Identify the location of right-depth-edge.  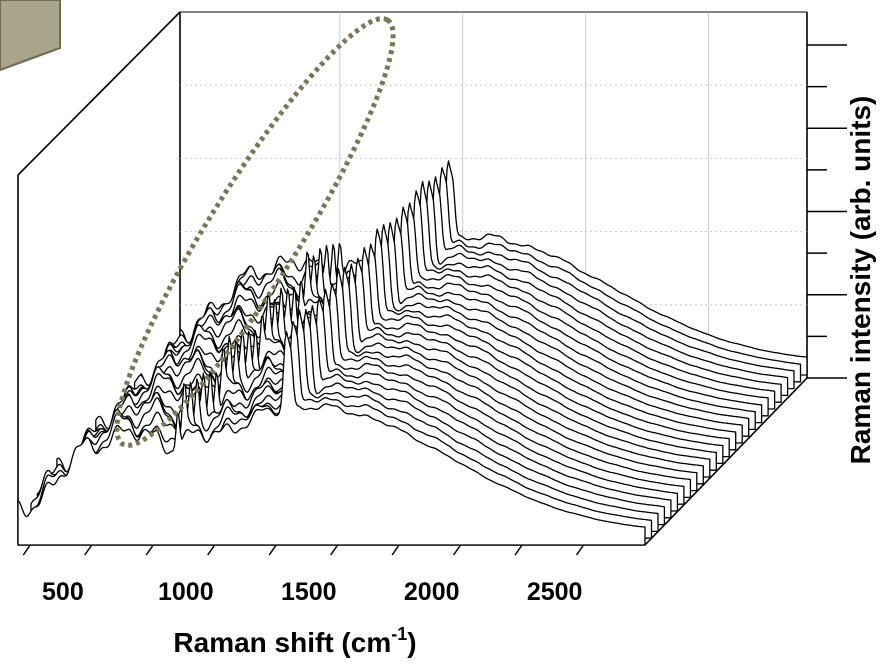
(726, 461).